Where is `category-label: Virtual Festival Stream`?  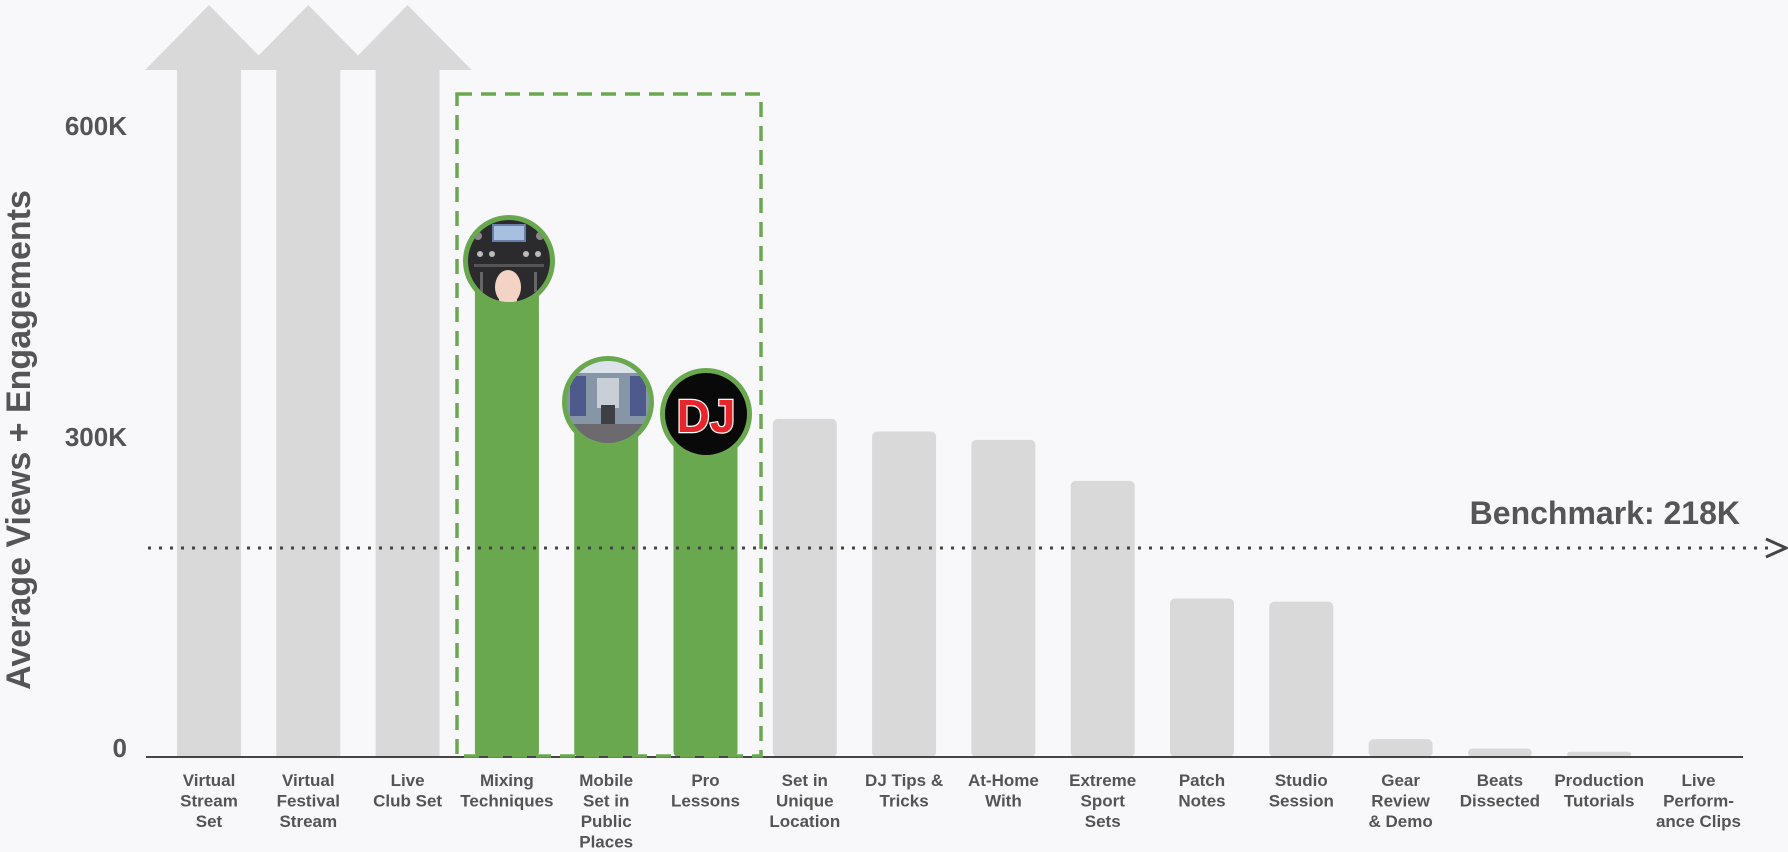 category-label: Virtual Festival Stream is located at coordinates (308, 801).